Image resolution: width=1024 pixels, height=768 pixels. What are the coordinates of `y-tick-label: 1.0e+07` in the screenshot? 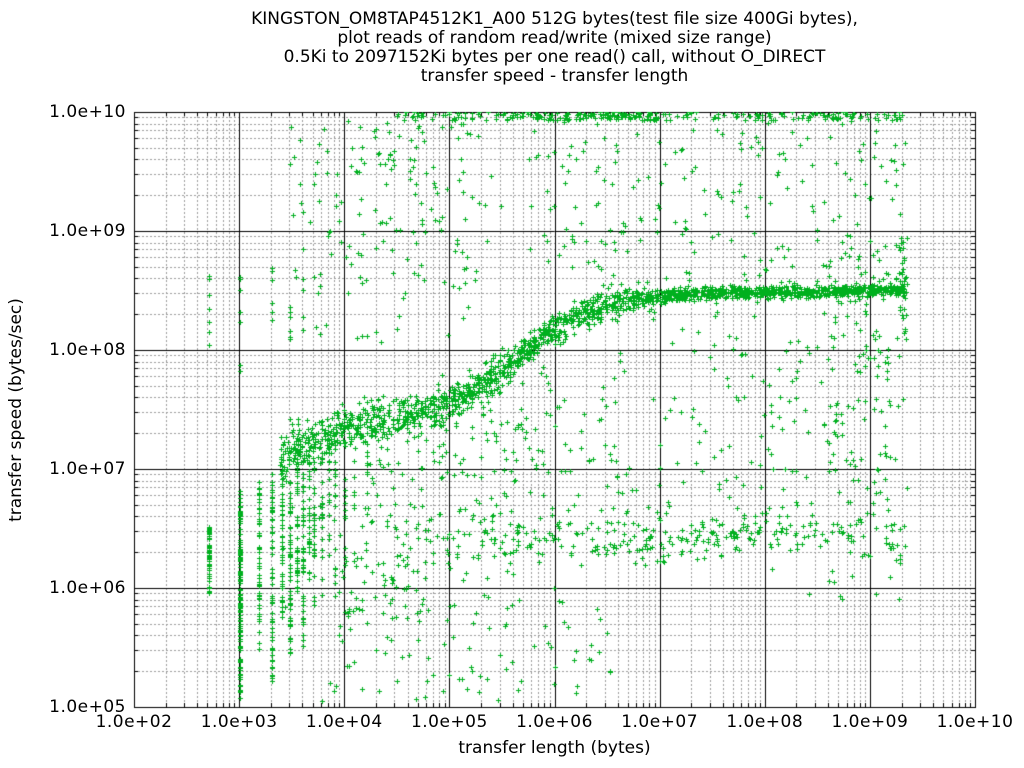 It's located at (87, 469).